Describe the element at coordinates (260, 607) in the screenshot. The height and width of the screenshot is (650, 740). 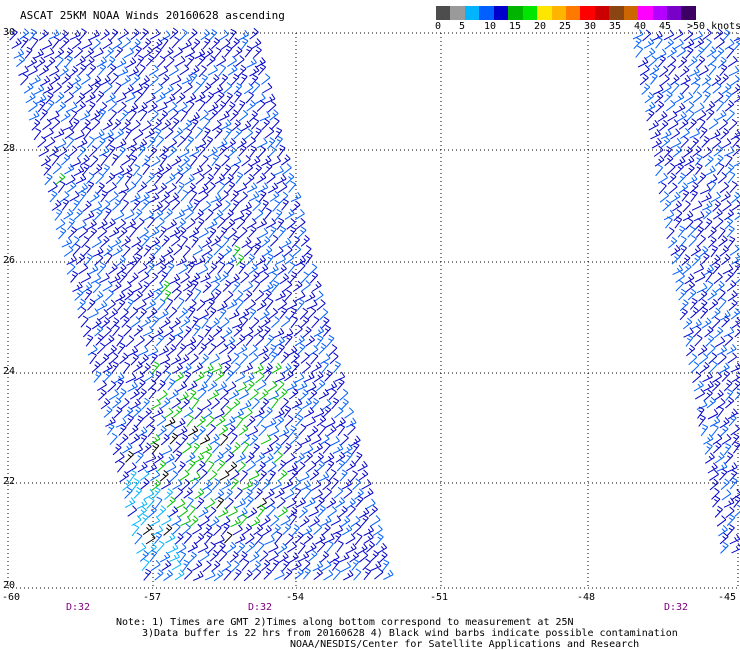
I see `pass-time-label: D:32` at that location.